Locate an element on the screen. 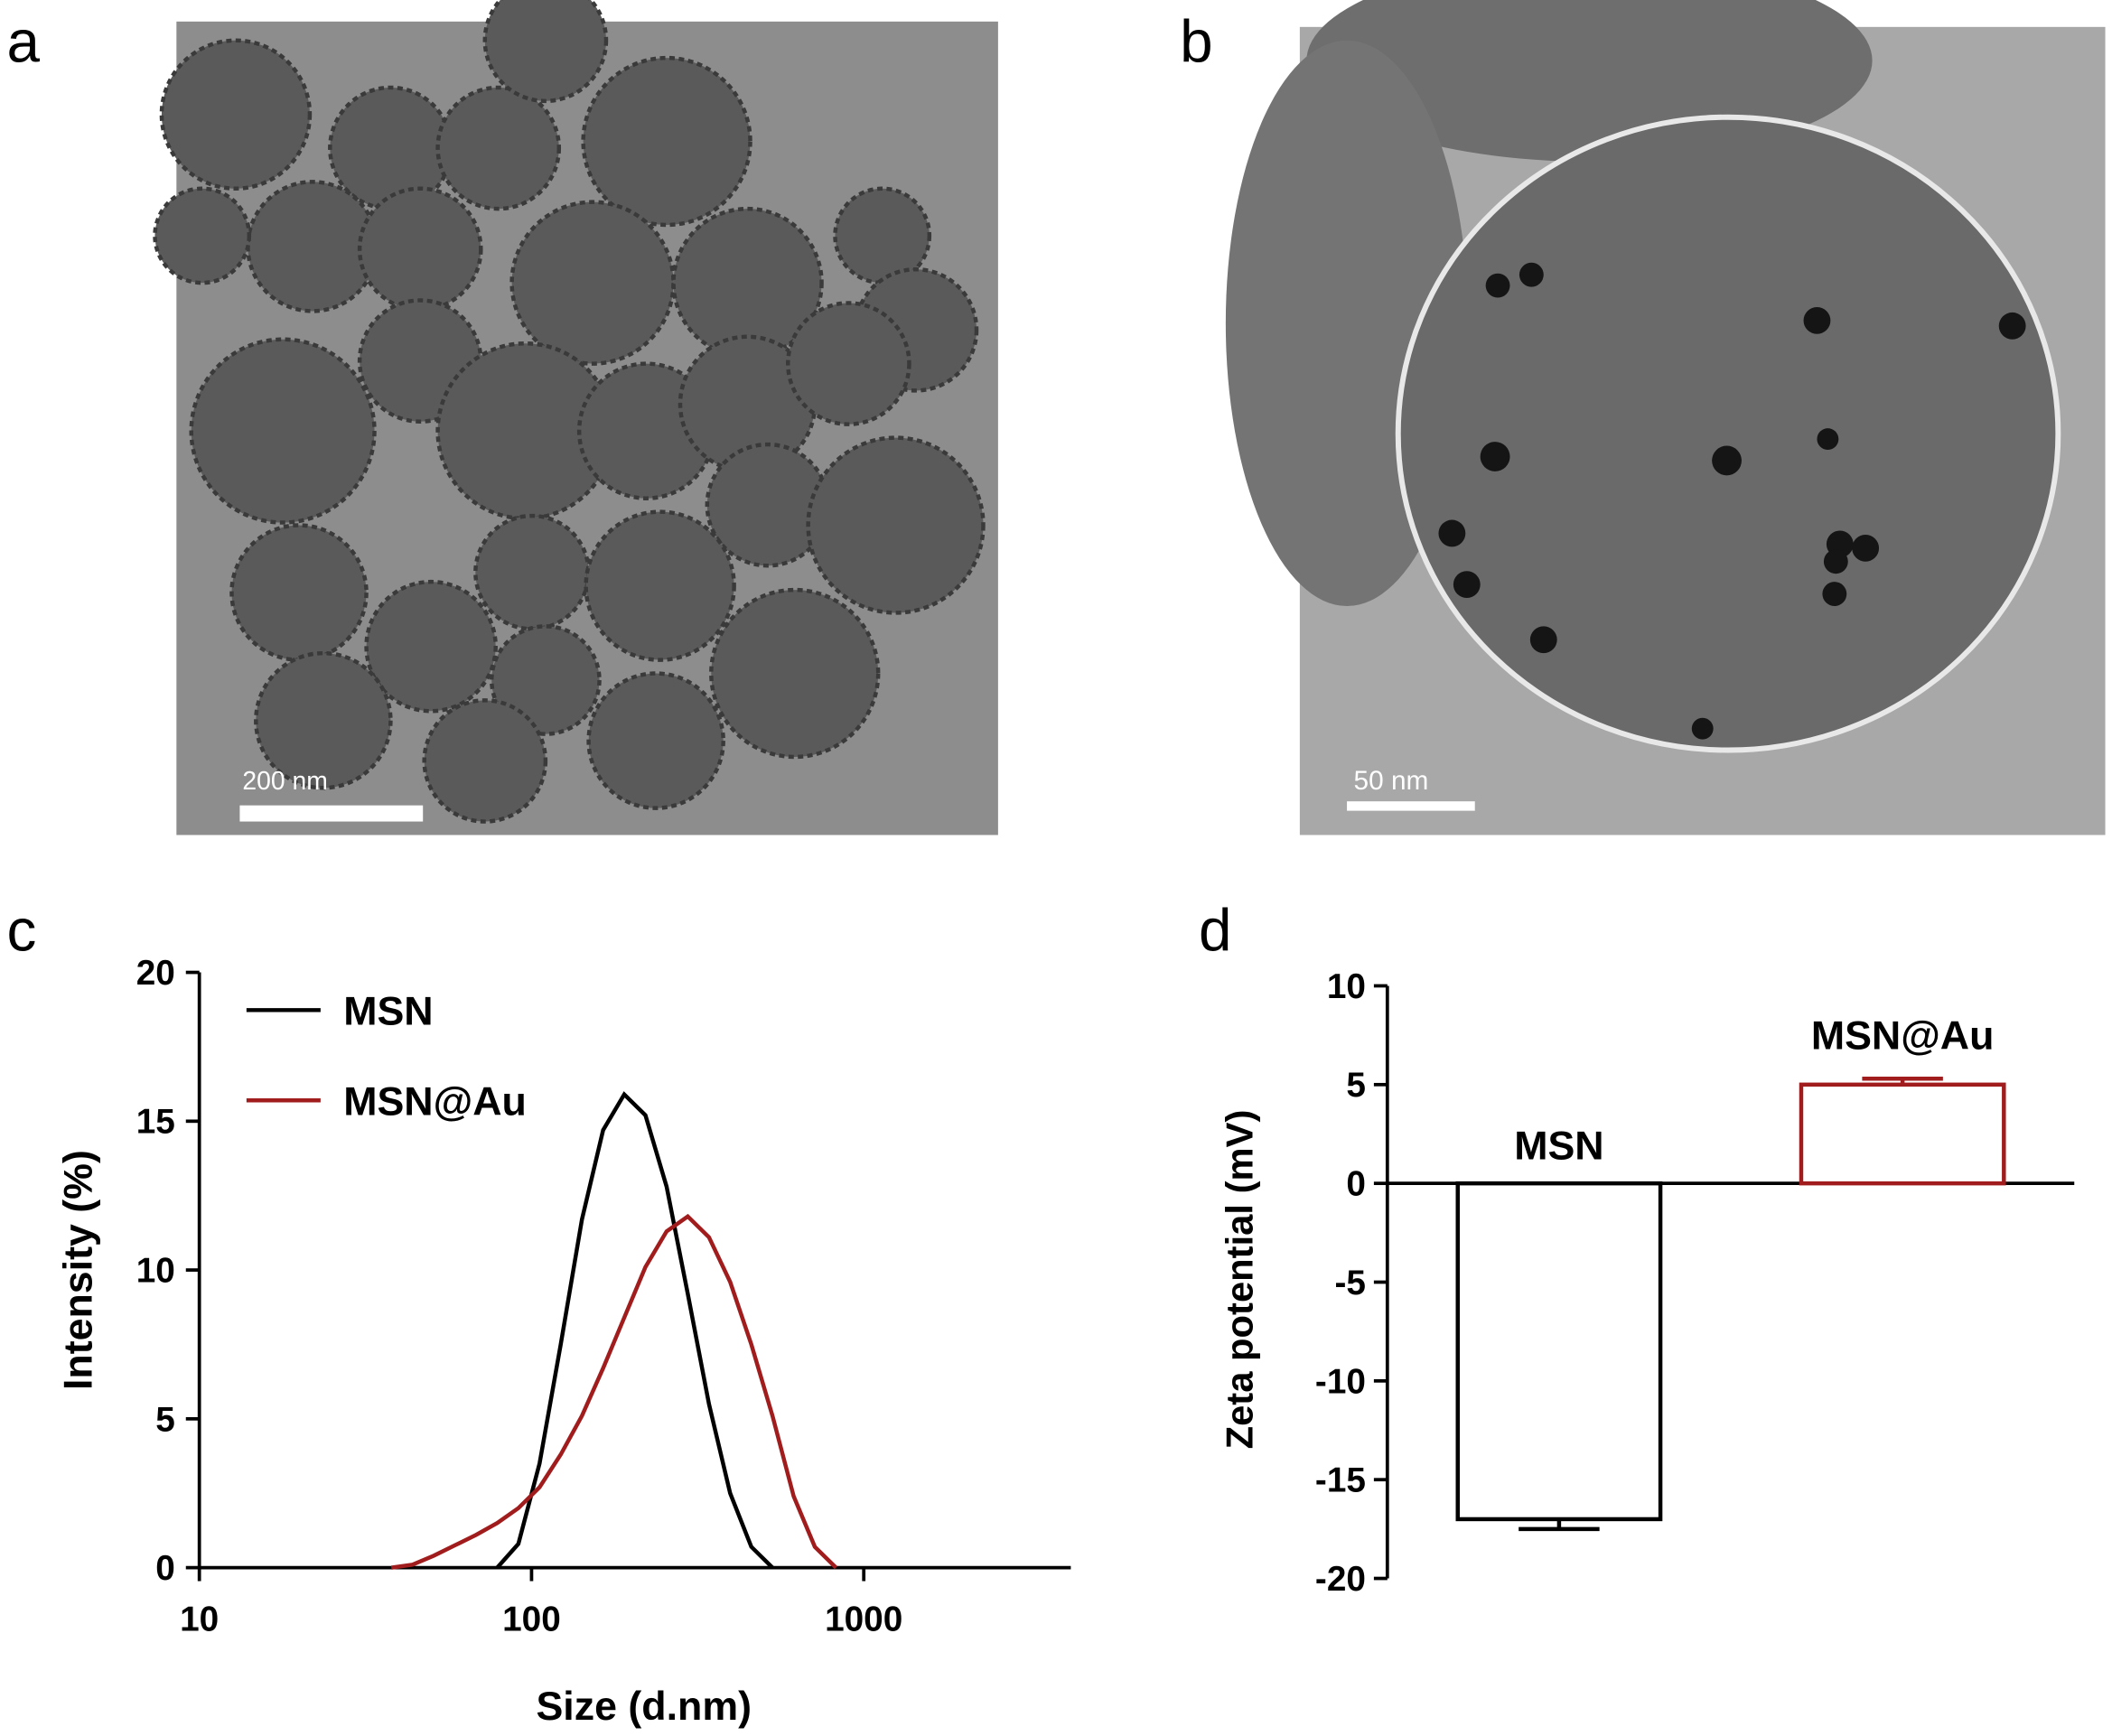  x-tick-label: 10 is located at coordinates (199, 1620).